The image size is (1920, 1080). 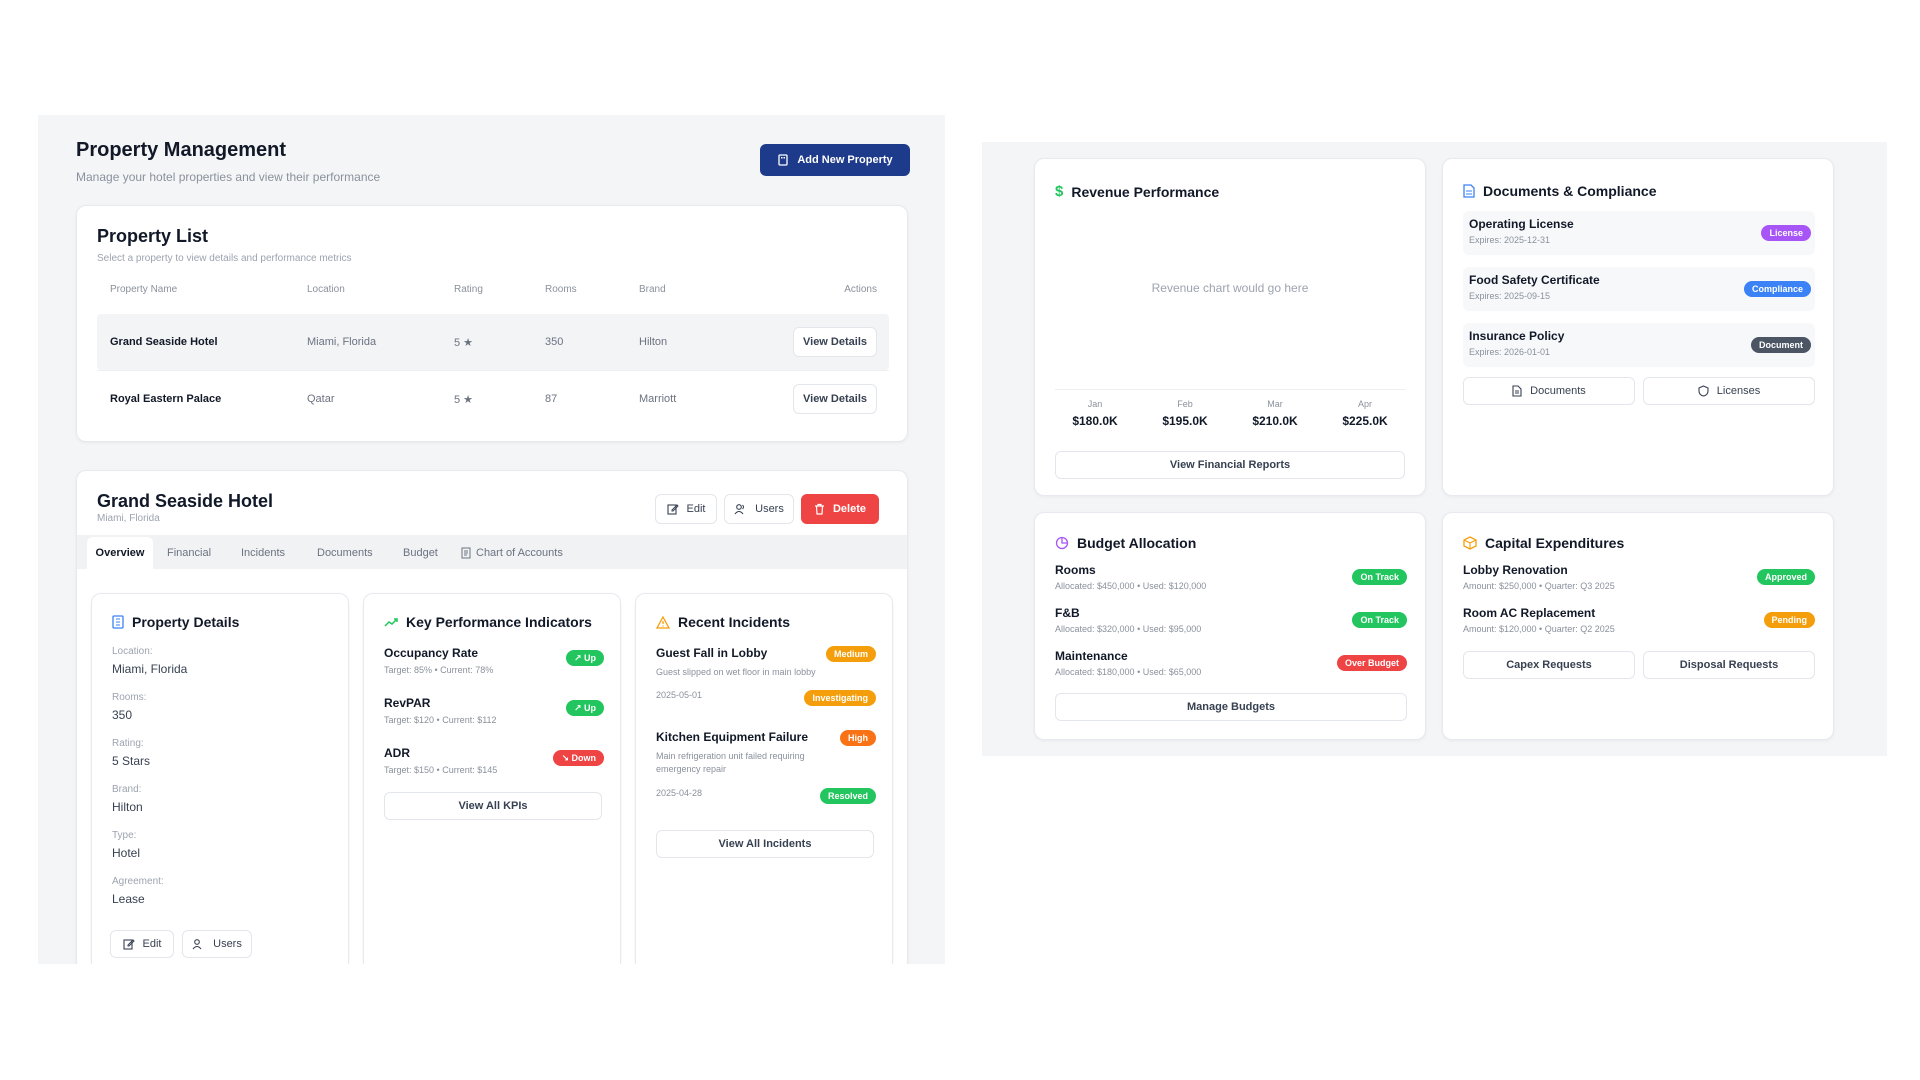 What do you see at coordinates (120, 553) in the screenshot?
I see `tab-overview: Overview` at bounding box center [120, 553].